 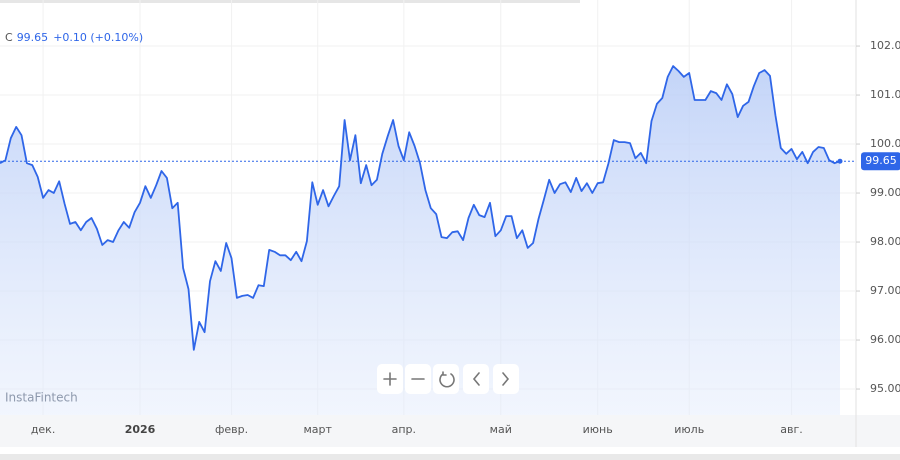 I want to click on x-tick-label: март, so click(x=317, y=429).